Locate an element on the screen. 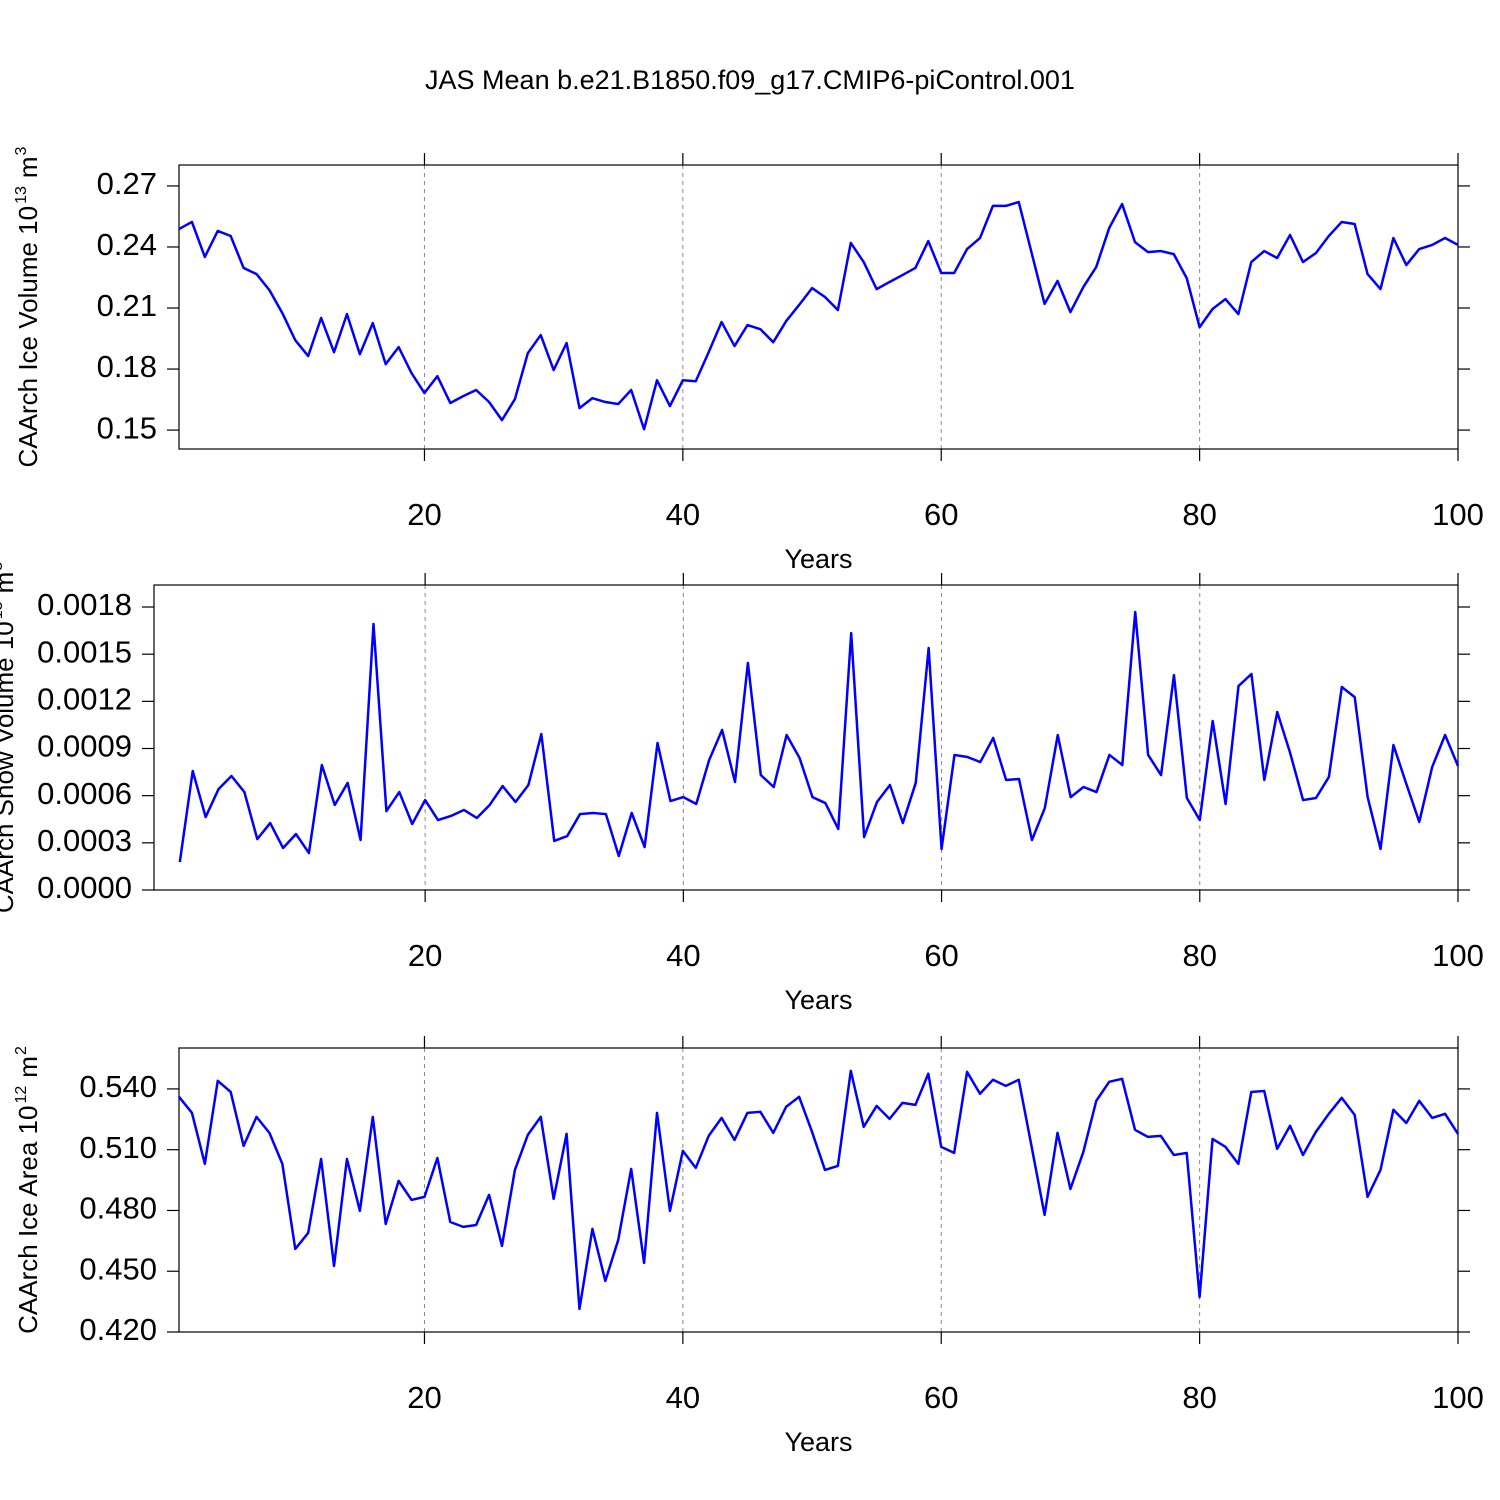 This screenshot has width=1500, height=1500. y-tick-label: 0.0015 is located at coordinates (84, 651).